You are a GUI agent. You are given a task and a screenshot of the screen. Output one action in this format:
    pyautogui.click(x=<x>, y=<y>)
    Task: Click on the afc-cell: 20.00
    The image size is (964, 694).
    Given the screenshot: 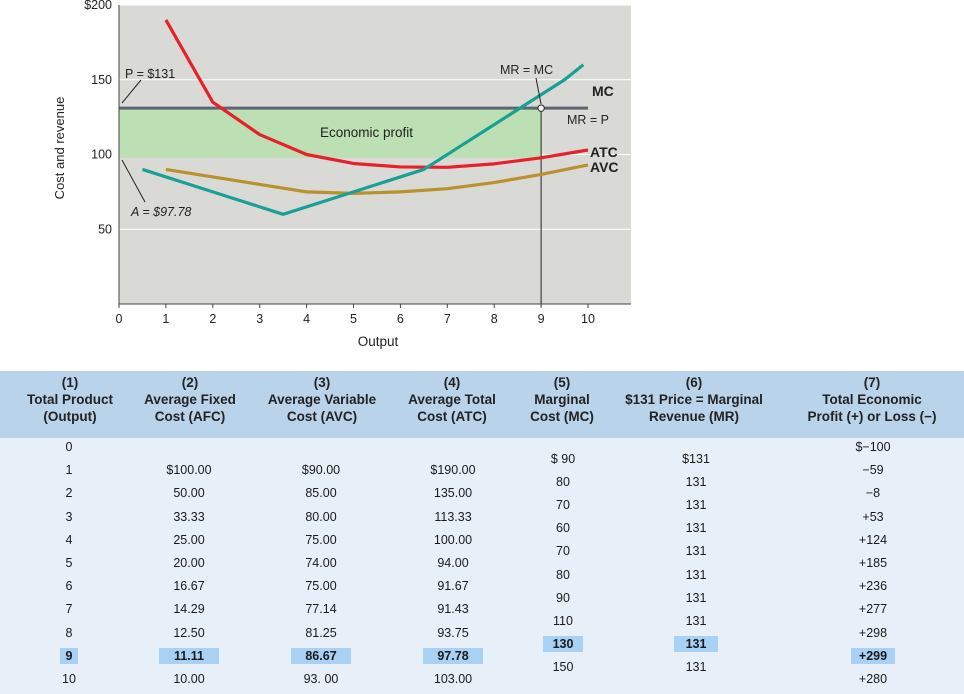 What is the action you would take?
    pyautogui.click(x=189, y=563)
    